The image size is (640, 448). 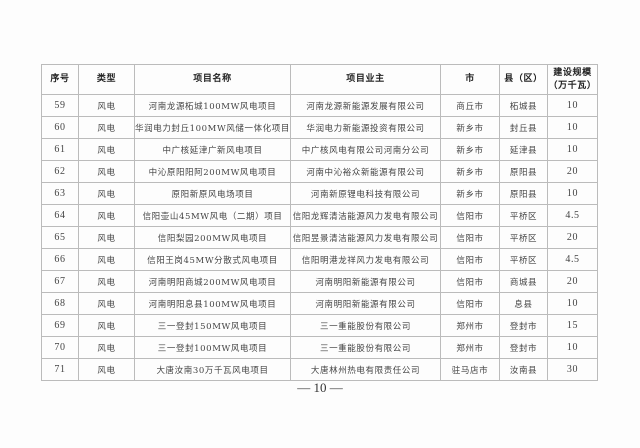 I want to click on table-row: 70 风电 三一登封100MW风电项目 三一重能股份有限公司 郑州市 登封市 10, so click(x=319, y=347).